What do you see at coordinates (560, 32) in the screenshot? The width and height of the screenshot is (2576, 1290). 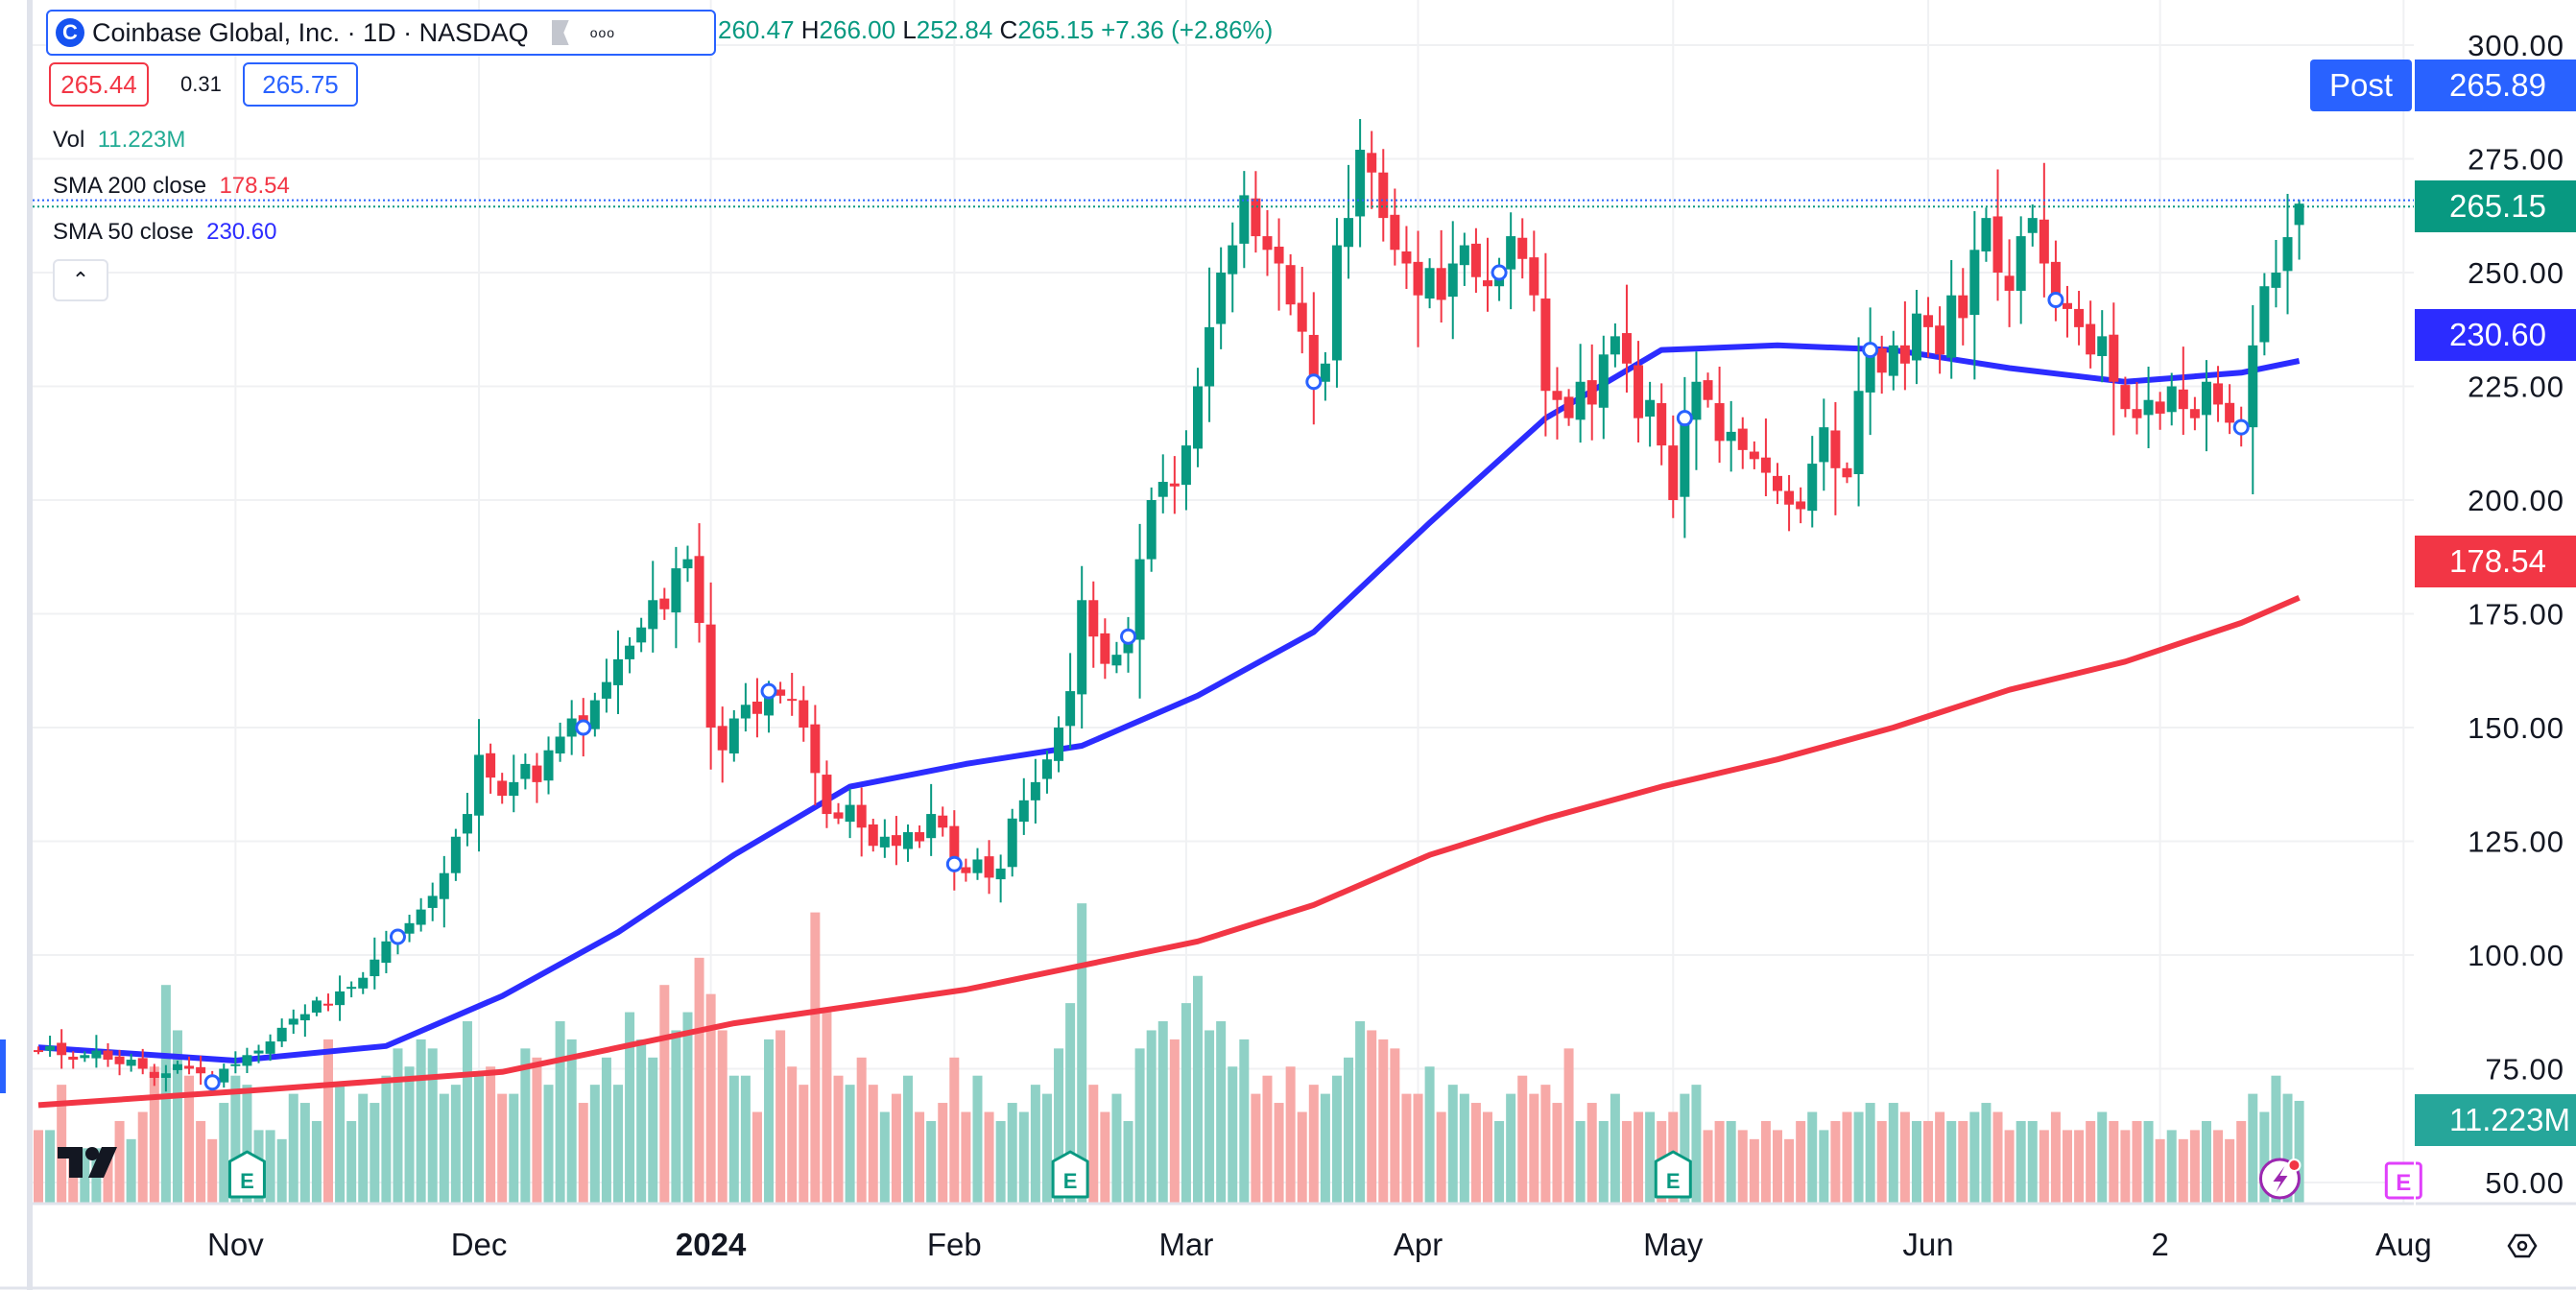 I see `flag-icon` at bounding box center [560, 32].